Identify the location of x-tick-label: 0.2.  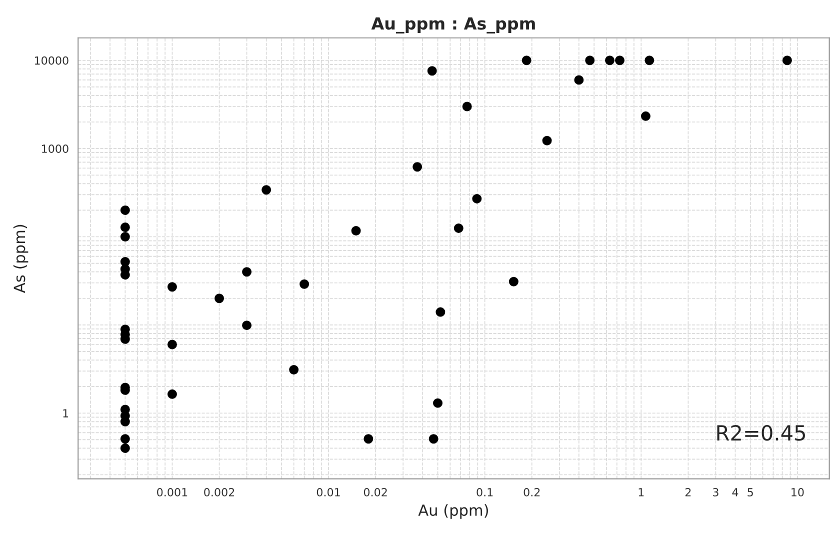
(532, 492).